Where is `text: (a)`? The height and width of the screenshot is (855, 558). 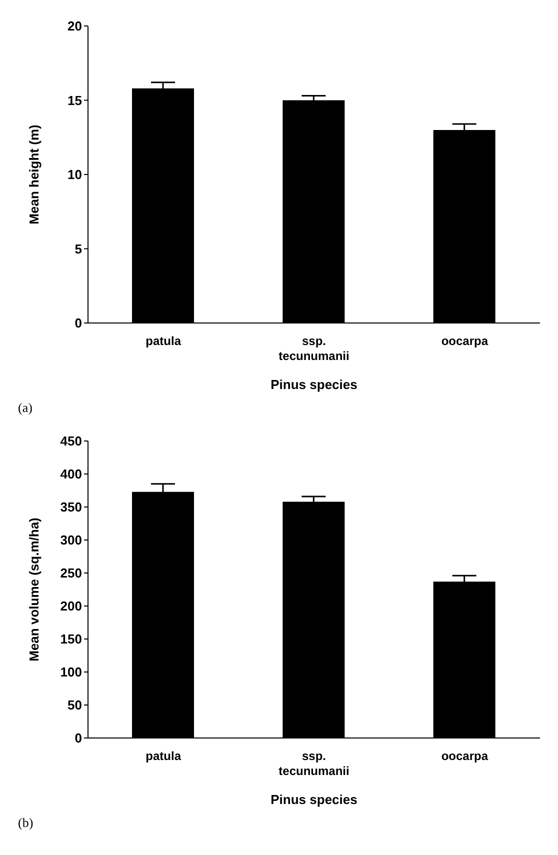 text: (a) is located at coordinates (25, 408).